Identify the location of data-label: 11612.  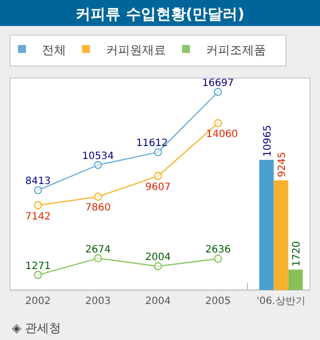
(152, 144).